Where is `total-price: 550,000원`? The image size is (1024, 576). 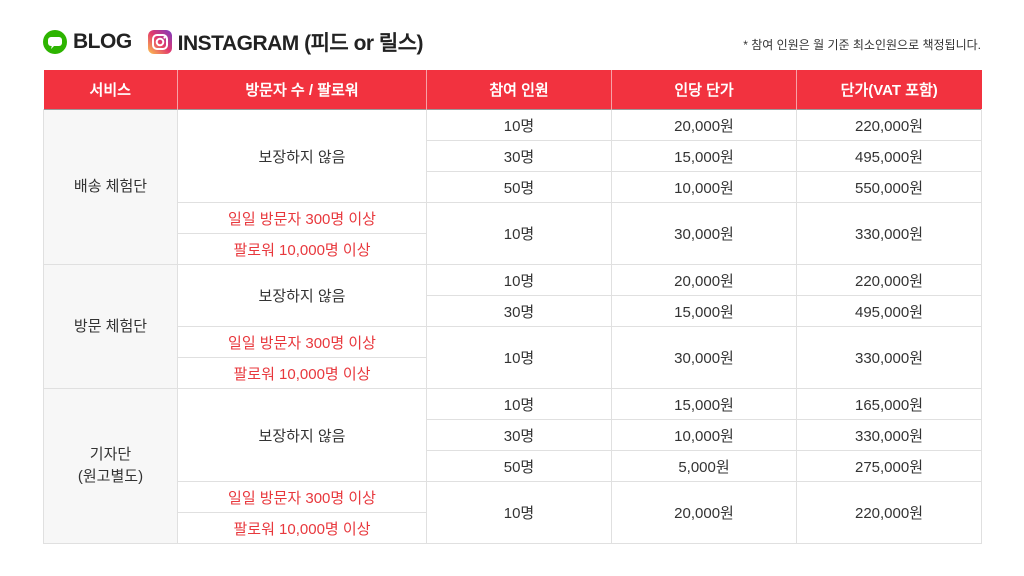
total-price: 550,000원 is located at coordinates (889, 187).